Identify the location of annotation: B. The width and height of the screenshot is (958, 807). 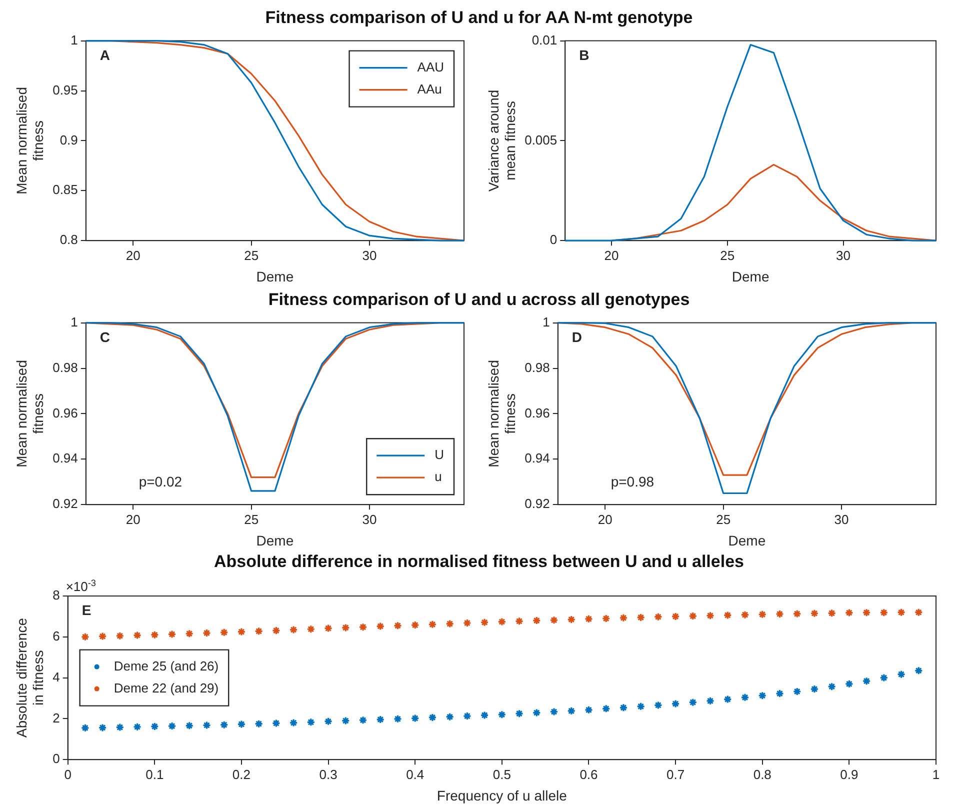
(584, 54).